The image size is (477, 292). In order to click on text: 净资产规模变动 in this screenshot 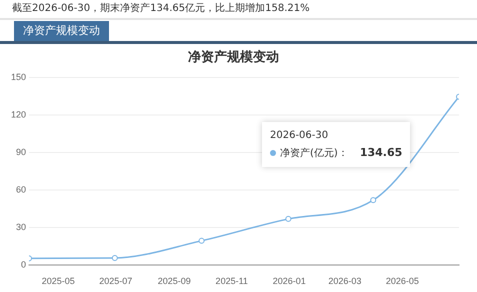, I will do `click(61, 31)`.